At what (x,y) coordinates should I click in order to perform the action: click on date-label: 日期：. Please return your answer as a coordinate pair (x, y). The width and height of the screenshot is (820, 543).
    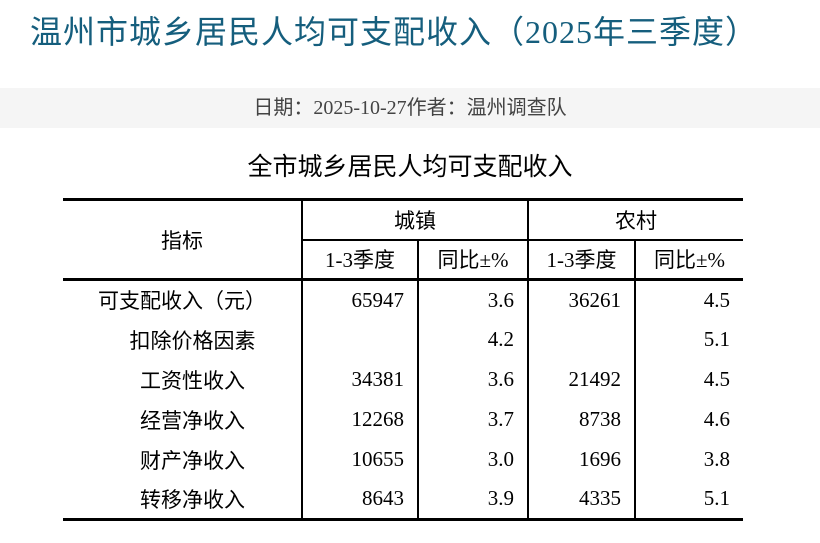
    Looking at the image, I should click on (283, 108).